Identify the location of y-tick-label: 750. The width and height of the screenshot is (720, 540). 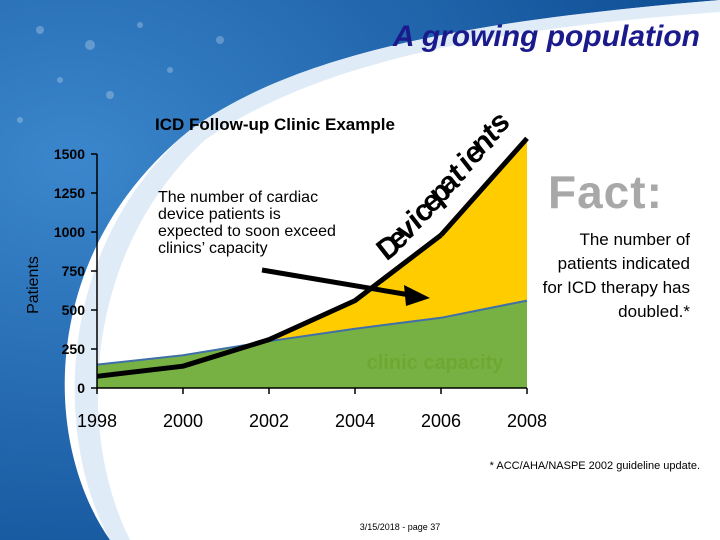
(74, 271).